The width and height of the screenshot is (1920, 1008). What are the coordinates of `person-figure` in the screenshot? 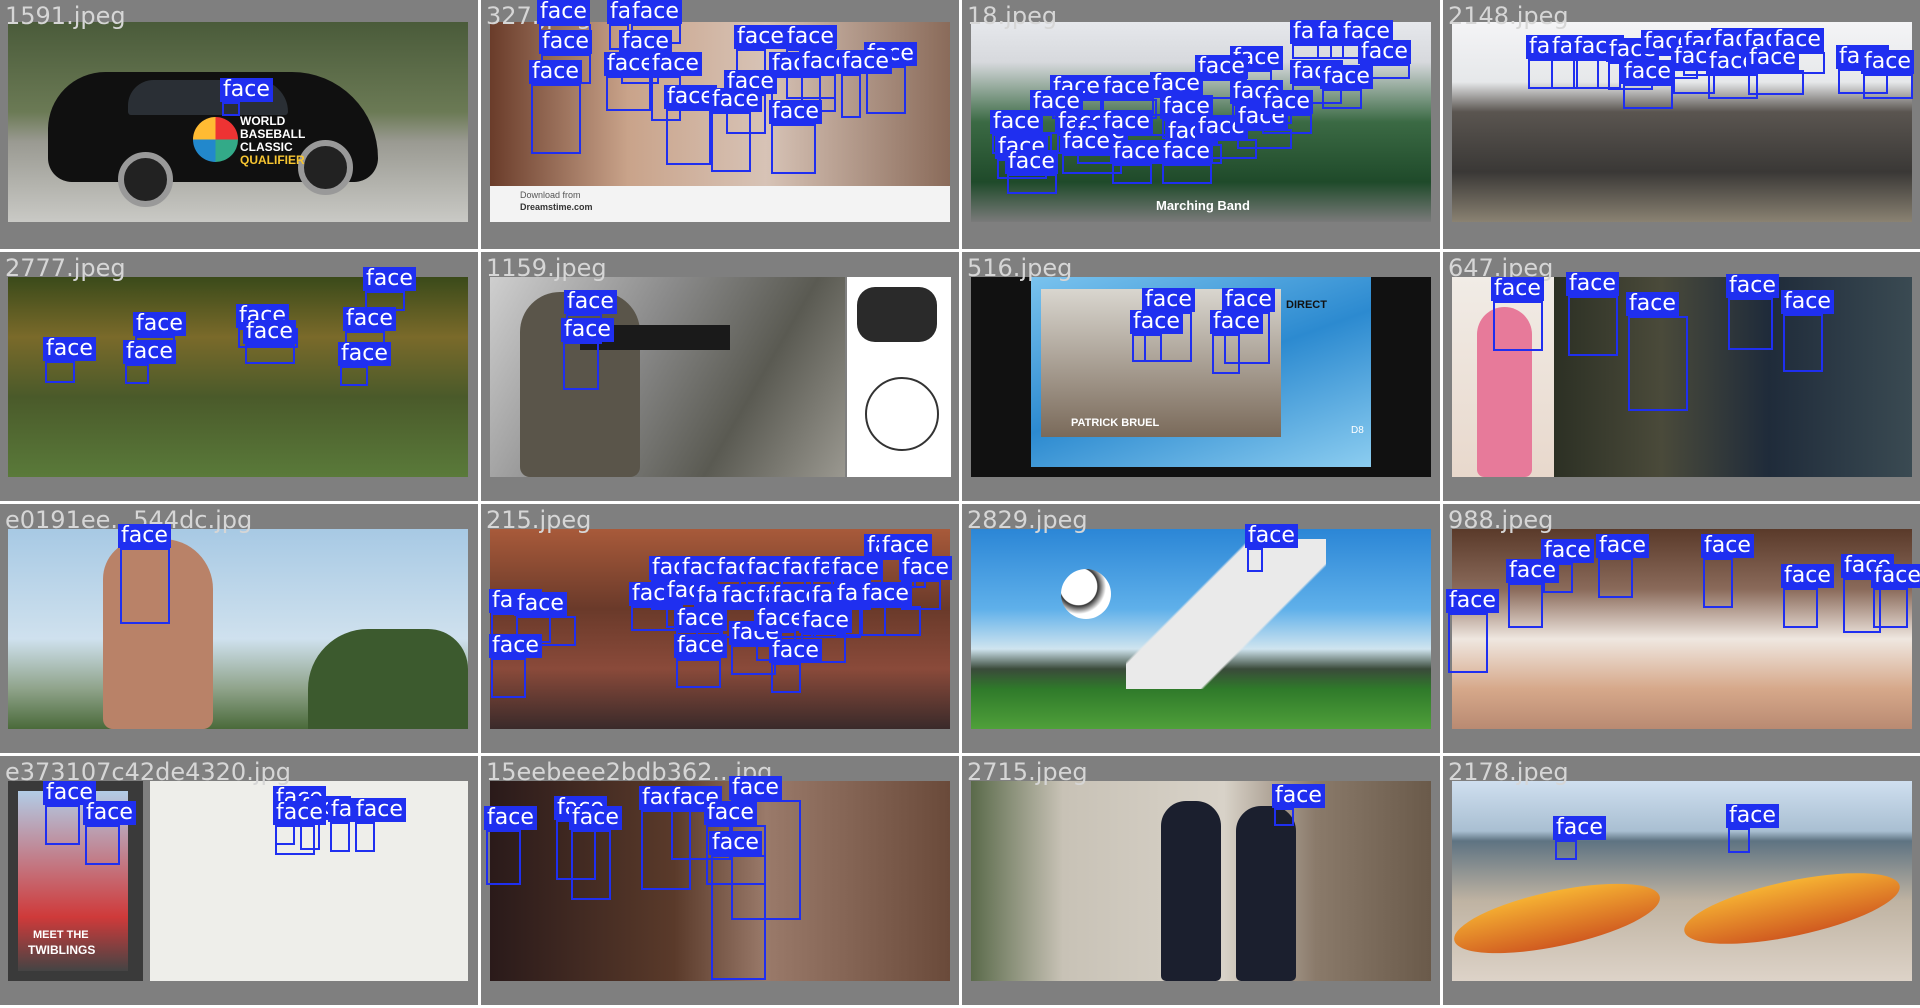 It's located at (1504, 392).